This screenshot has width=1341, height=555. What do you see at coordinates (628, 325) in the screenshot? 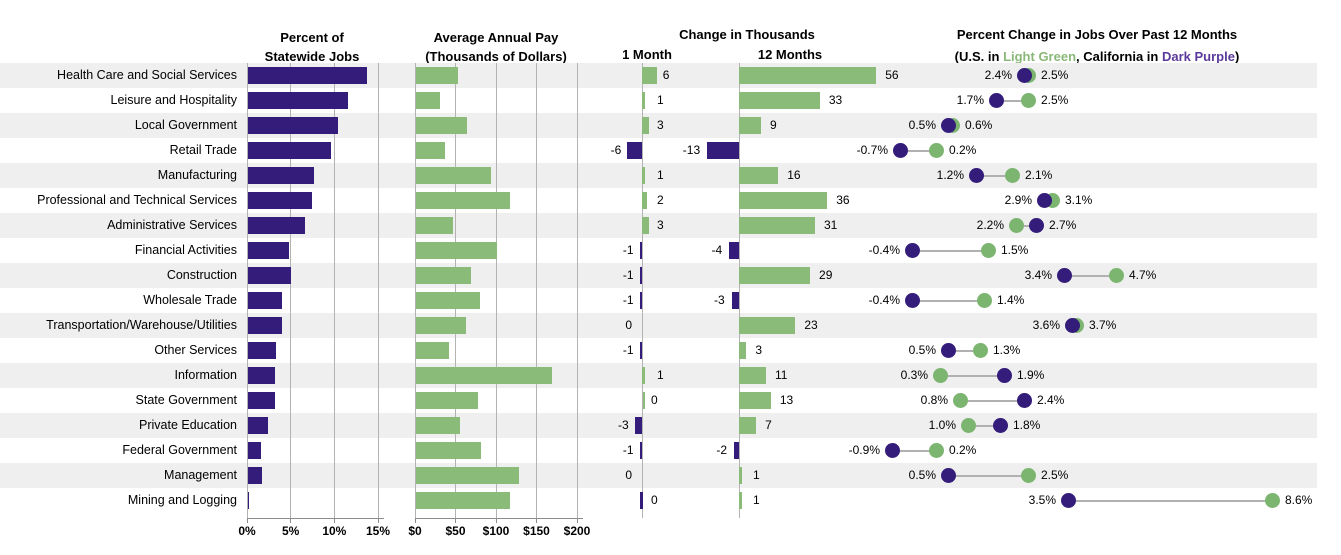
I see `change-1m-value: 0` at bounding box center [628, 325].